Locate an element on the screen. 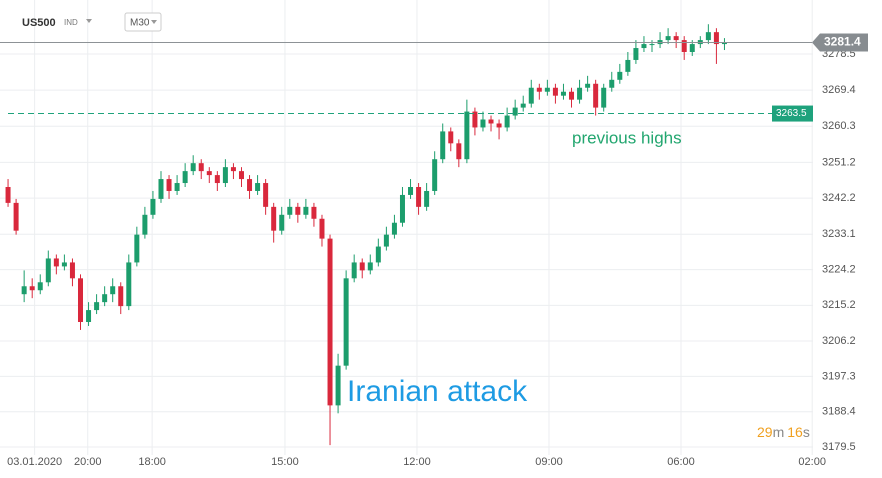  countdown-seconds-unit: s is located at coordinates (806, 432).